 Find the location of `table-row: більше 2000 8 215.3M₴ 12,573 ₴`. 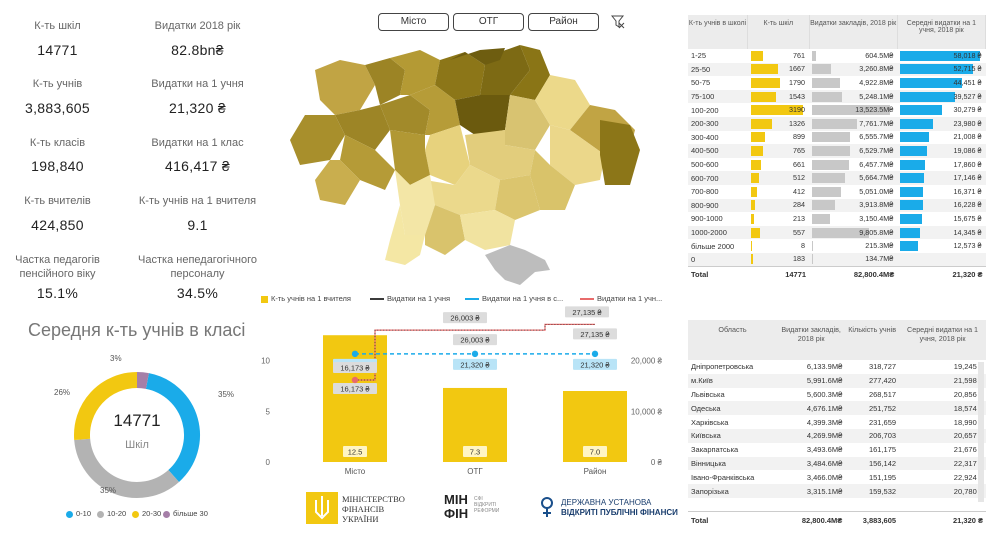

table-row: більше 2000 8 215.3M₴ 12,573 ₴ is located at coordinates (837, 246).